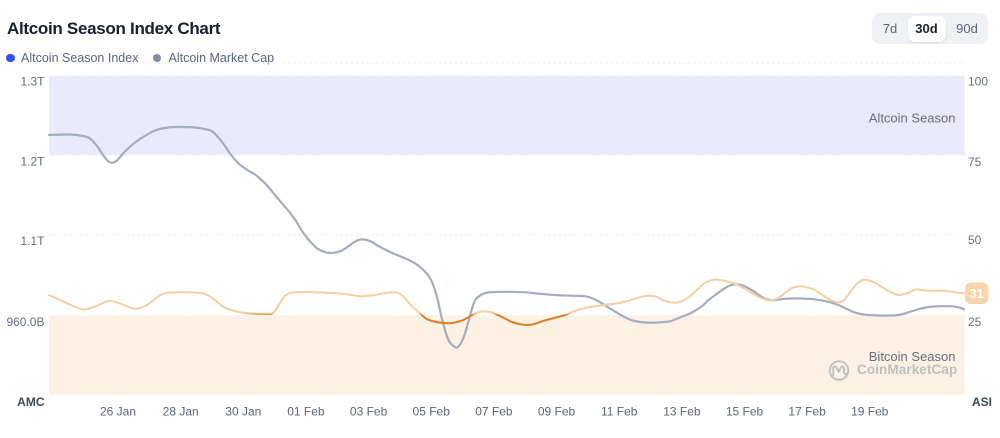 The image size is (1000, 438). What do you see at coordinates (369, 412) in the screenshot?
I see `svg-text: 03 Feb` at bounding box center [369, 412].